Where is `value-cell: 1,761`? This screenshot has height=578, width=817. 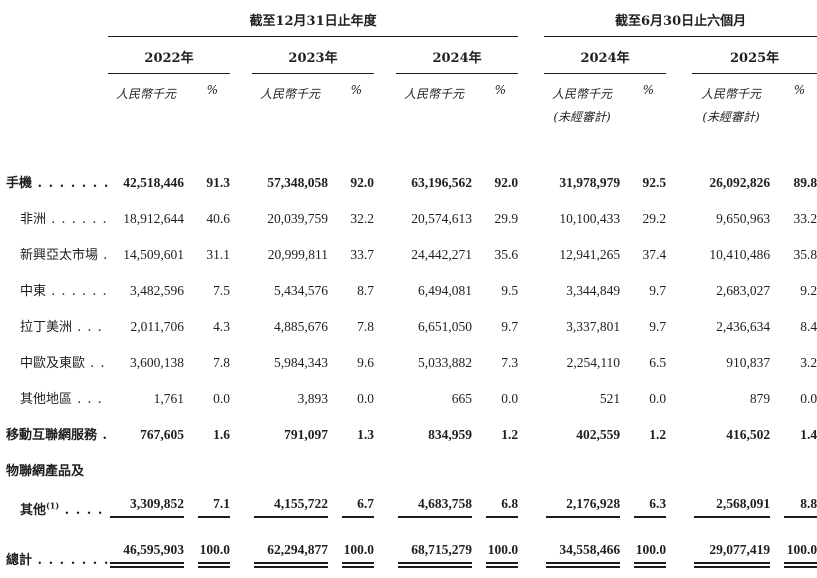 value-cell: 1,761 is located at coordinates (168, 398).